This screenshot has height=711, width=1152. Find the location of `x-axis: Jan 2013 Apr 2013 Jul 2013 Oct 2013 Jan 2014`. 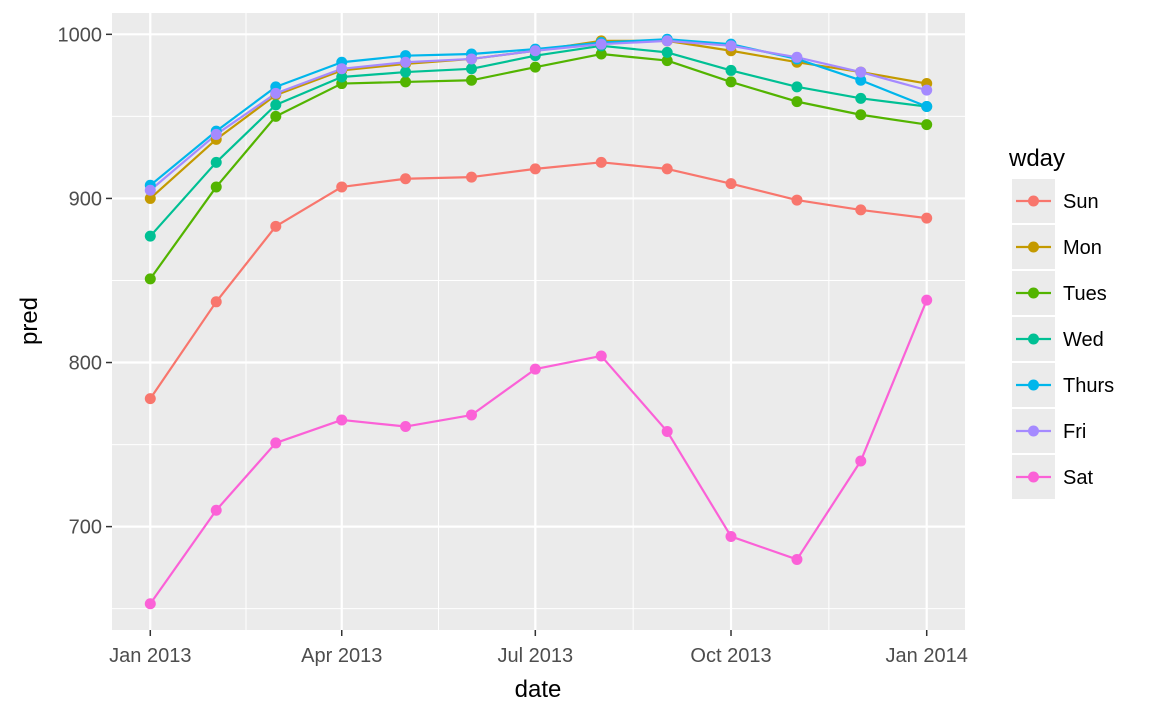

x-axis: Jan 2013 Apr 2013 Jul 2013 Oct 2013 Jan 2014 is located at coordinates (538, 648).